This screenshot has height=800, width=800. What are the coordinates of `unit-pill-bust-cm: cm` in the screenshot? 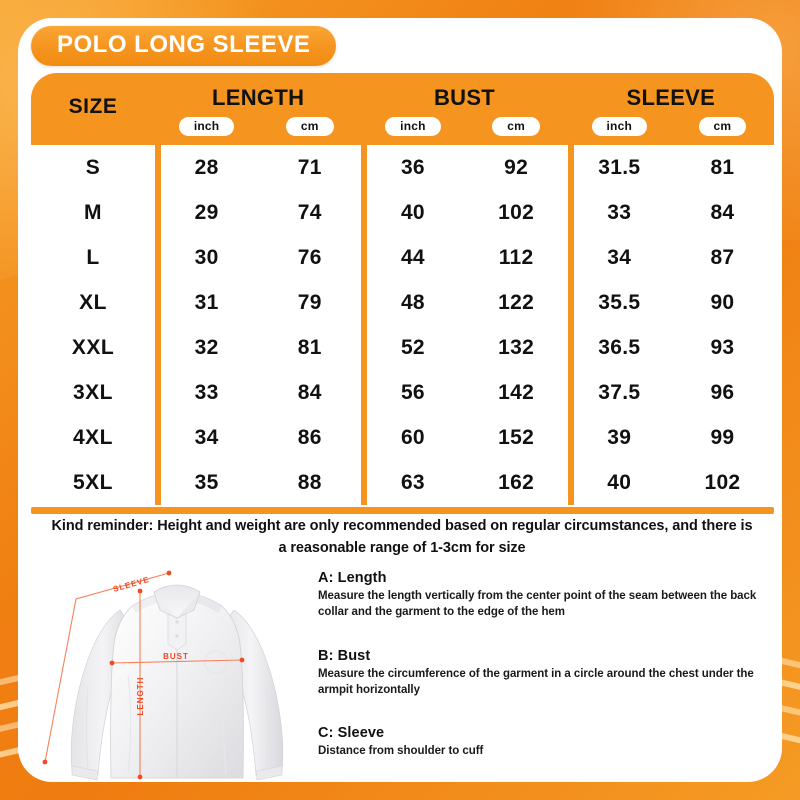 It's located at (516, 126).